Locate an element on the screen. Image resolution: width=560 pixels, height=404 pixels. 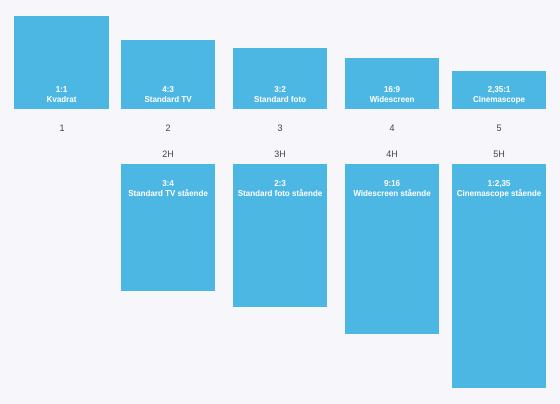
format-ratio: 3:4 is located at coordinates (168, 183).